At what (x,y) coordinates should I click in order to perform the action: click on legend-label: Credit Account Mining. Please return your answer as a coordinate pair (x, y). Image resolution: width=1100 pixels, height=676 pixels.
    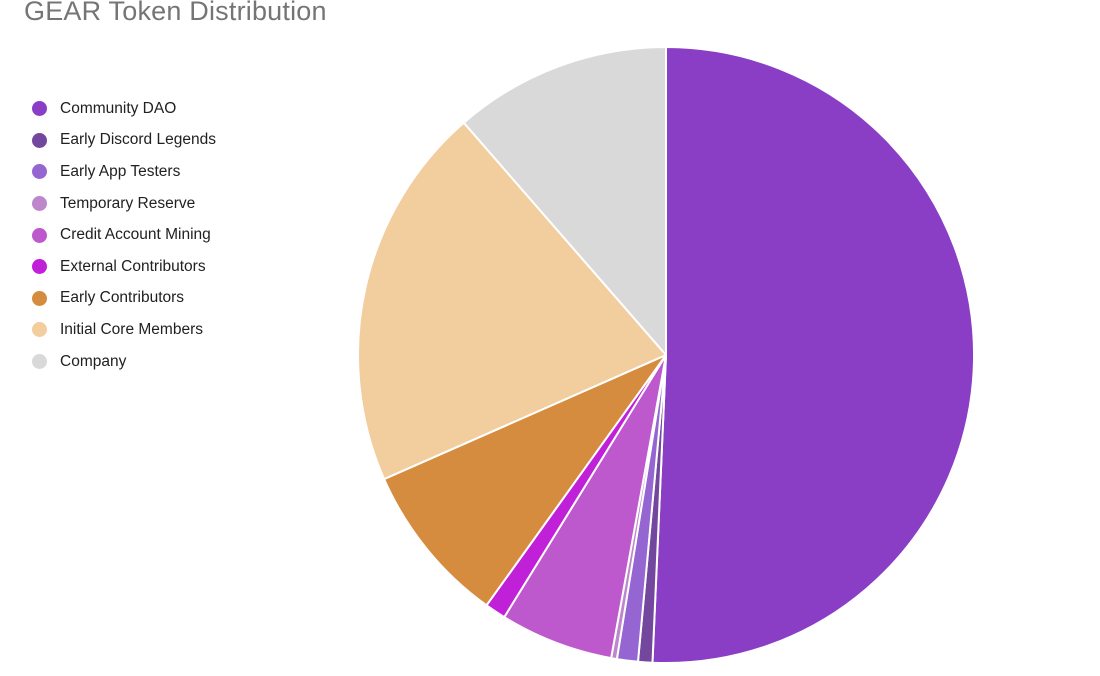
    Looking at the image, I should click on (135, 235).